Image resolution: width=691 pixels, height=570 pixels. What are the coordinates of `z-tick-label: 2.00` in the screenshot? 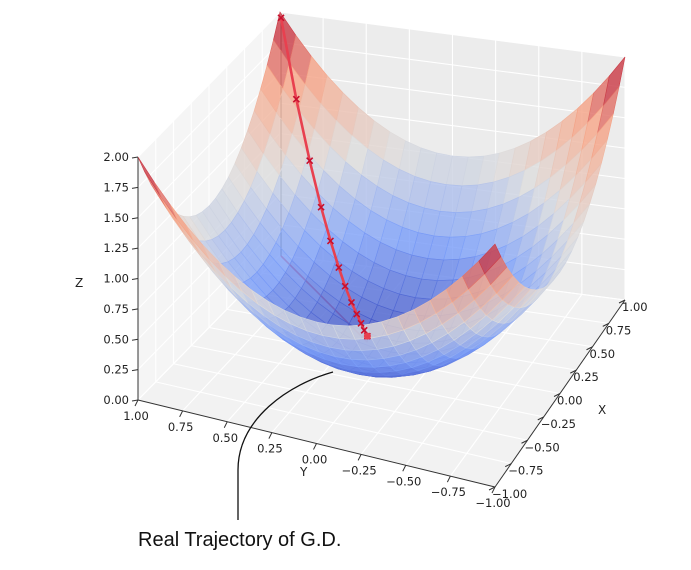 It's located at (116, 157).